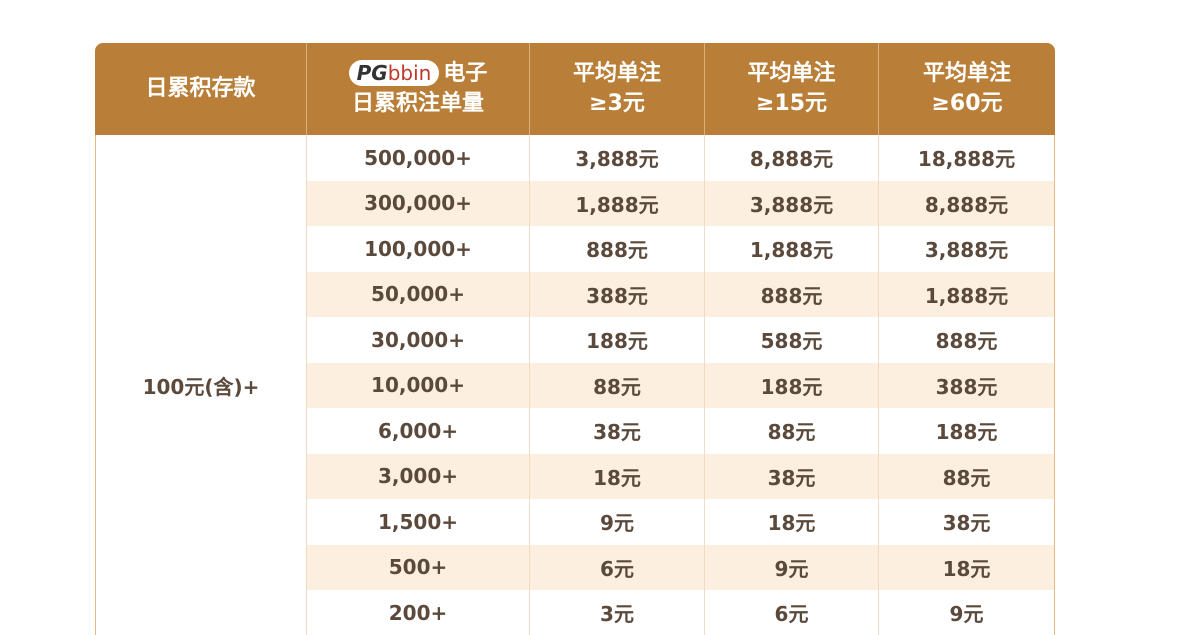 This screenshot has height=635, width=1193. What do you see at coordinates (967, 89) in the screenshot?
I see `header-cell: 平均单注 ≥60元` at bounding box center [967, 89].